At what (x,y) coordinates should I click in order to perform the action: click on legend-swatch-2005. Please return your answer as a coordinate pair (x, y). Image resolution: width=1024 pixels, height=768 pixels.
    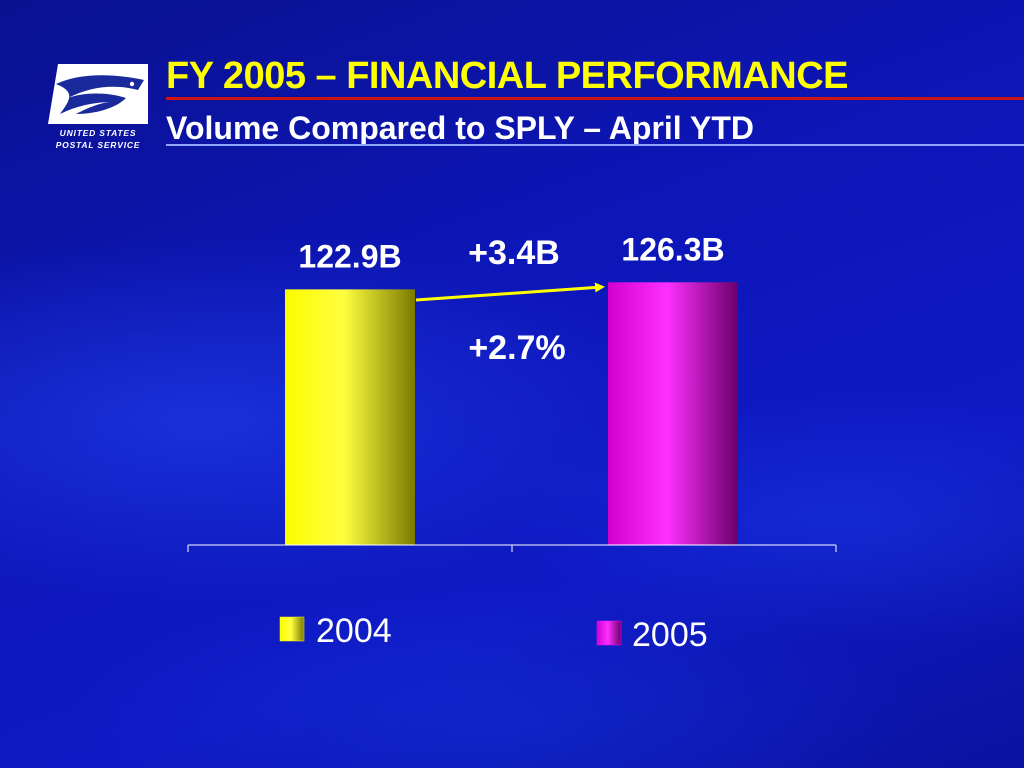
    Looking at the image, I should click on (609, 633).